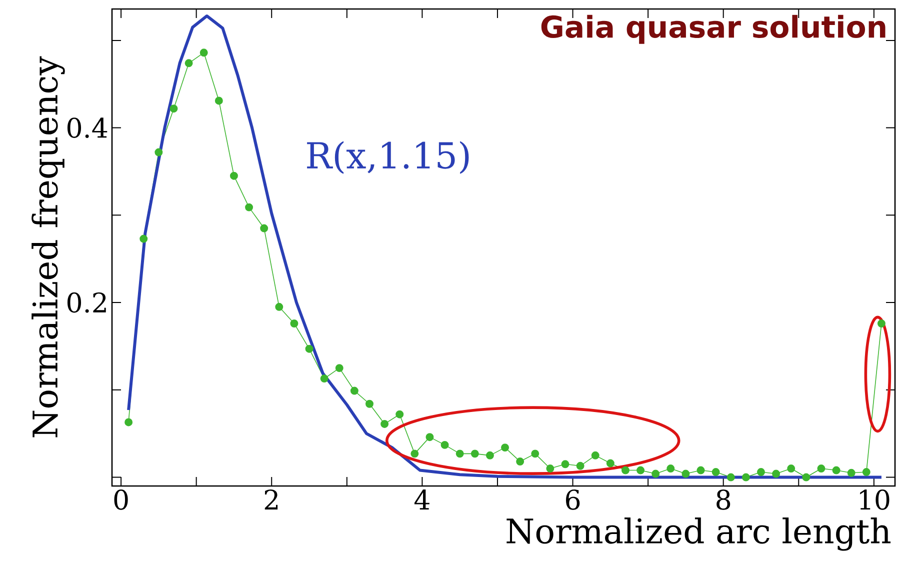  I want to click on x-tick-label: 8, so click(723, 500).